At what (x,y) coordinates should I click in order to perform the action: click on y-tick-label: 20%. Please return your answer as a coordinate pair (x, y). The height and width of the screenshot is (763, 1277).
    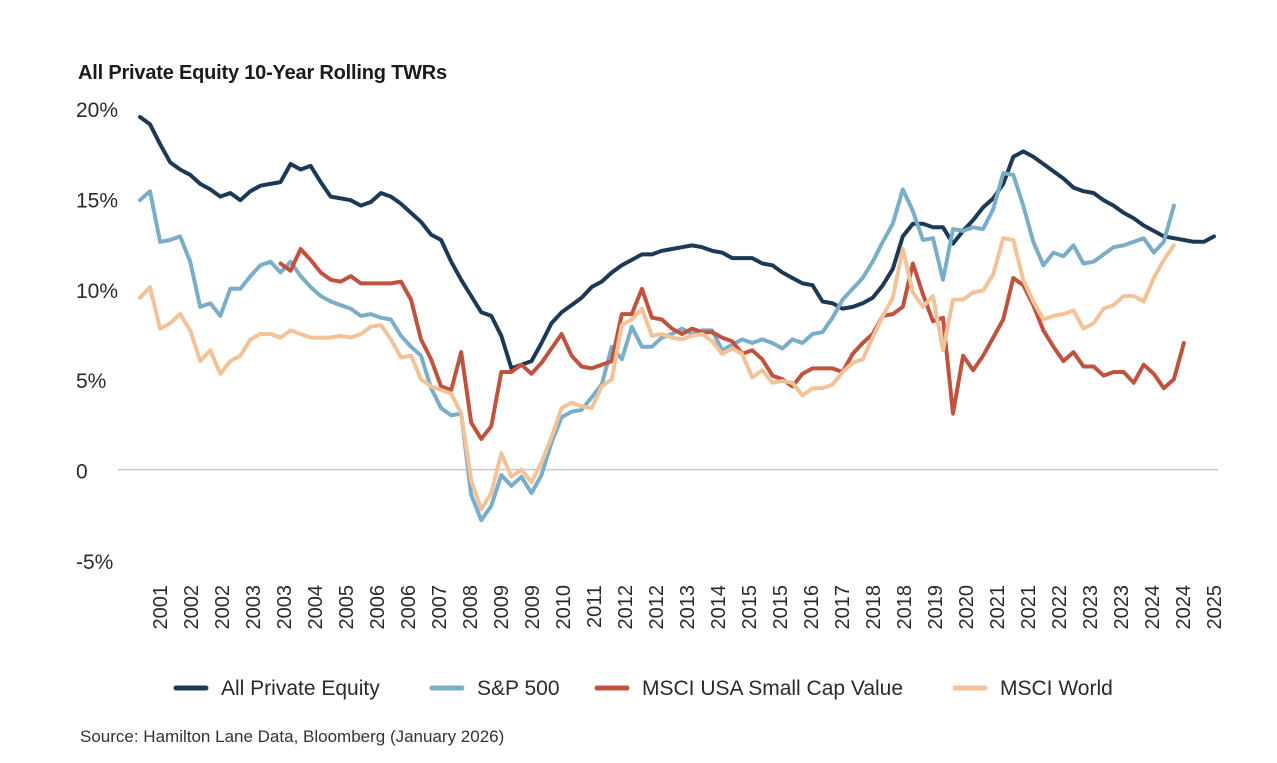
    Looking at the image, I should click on (97, 110).